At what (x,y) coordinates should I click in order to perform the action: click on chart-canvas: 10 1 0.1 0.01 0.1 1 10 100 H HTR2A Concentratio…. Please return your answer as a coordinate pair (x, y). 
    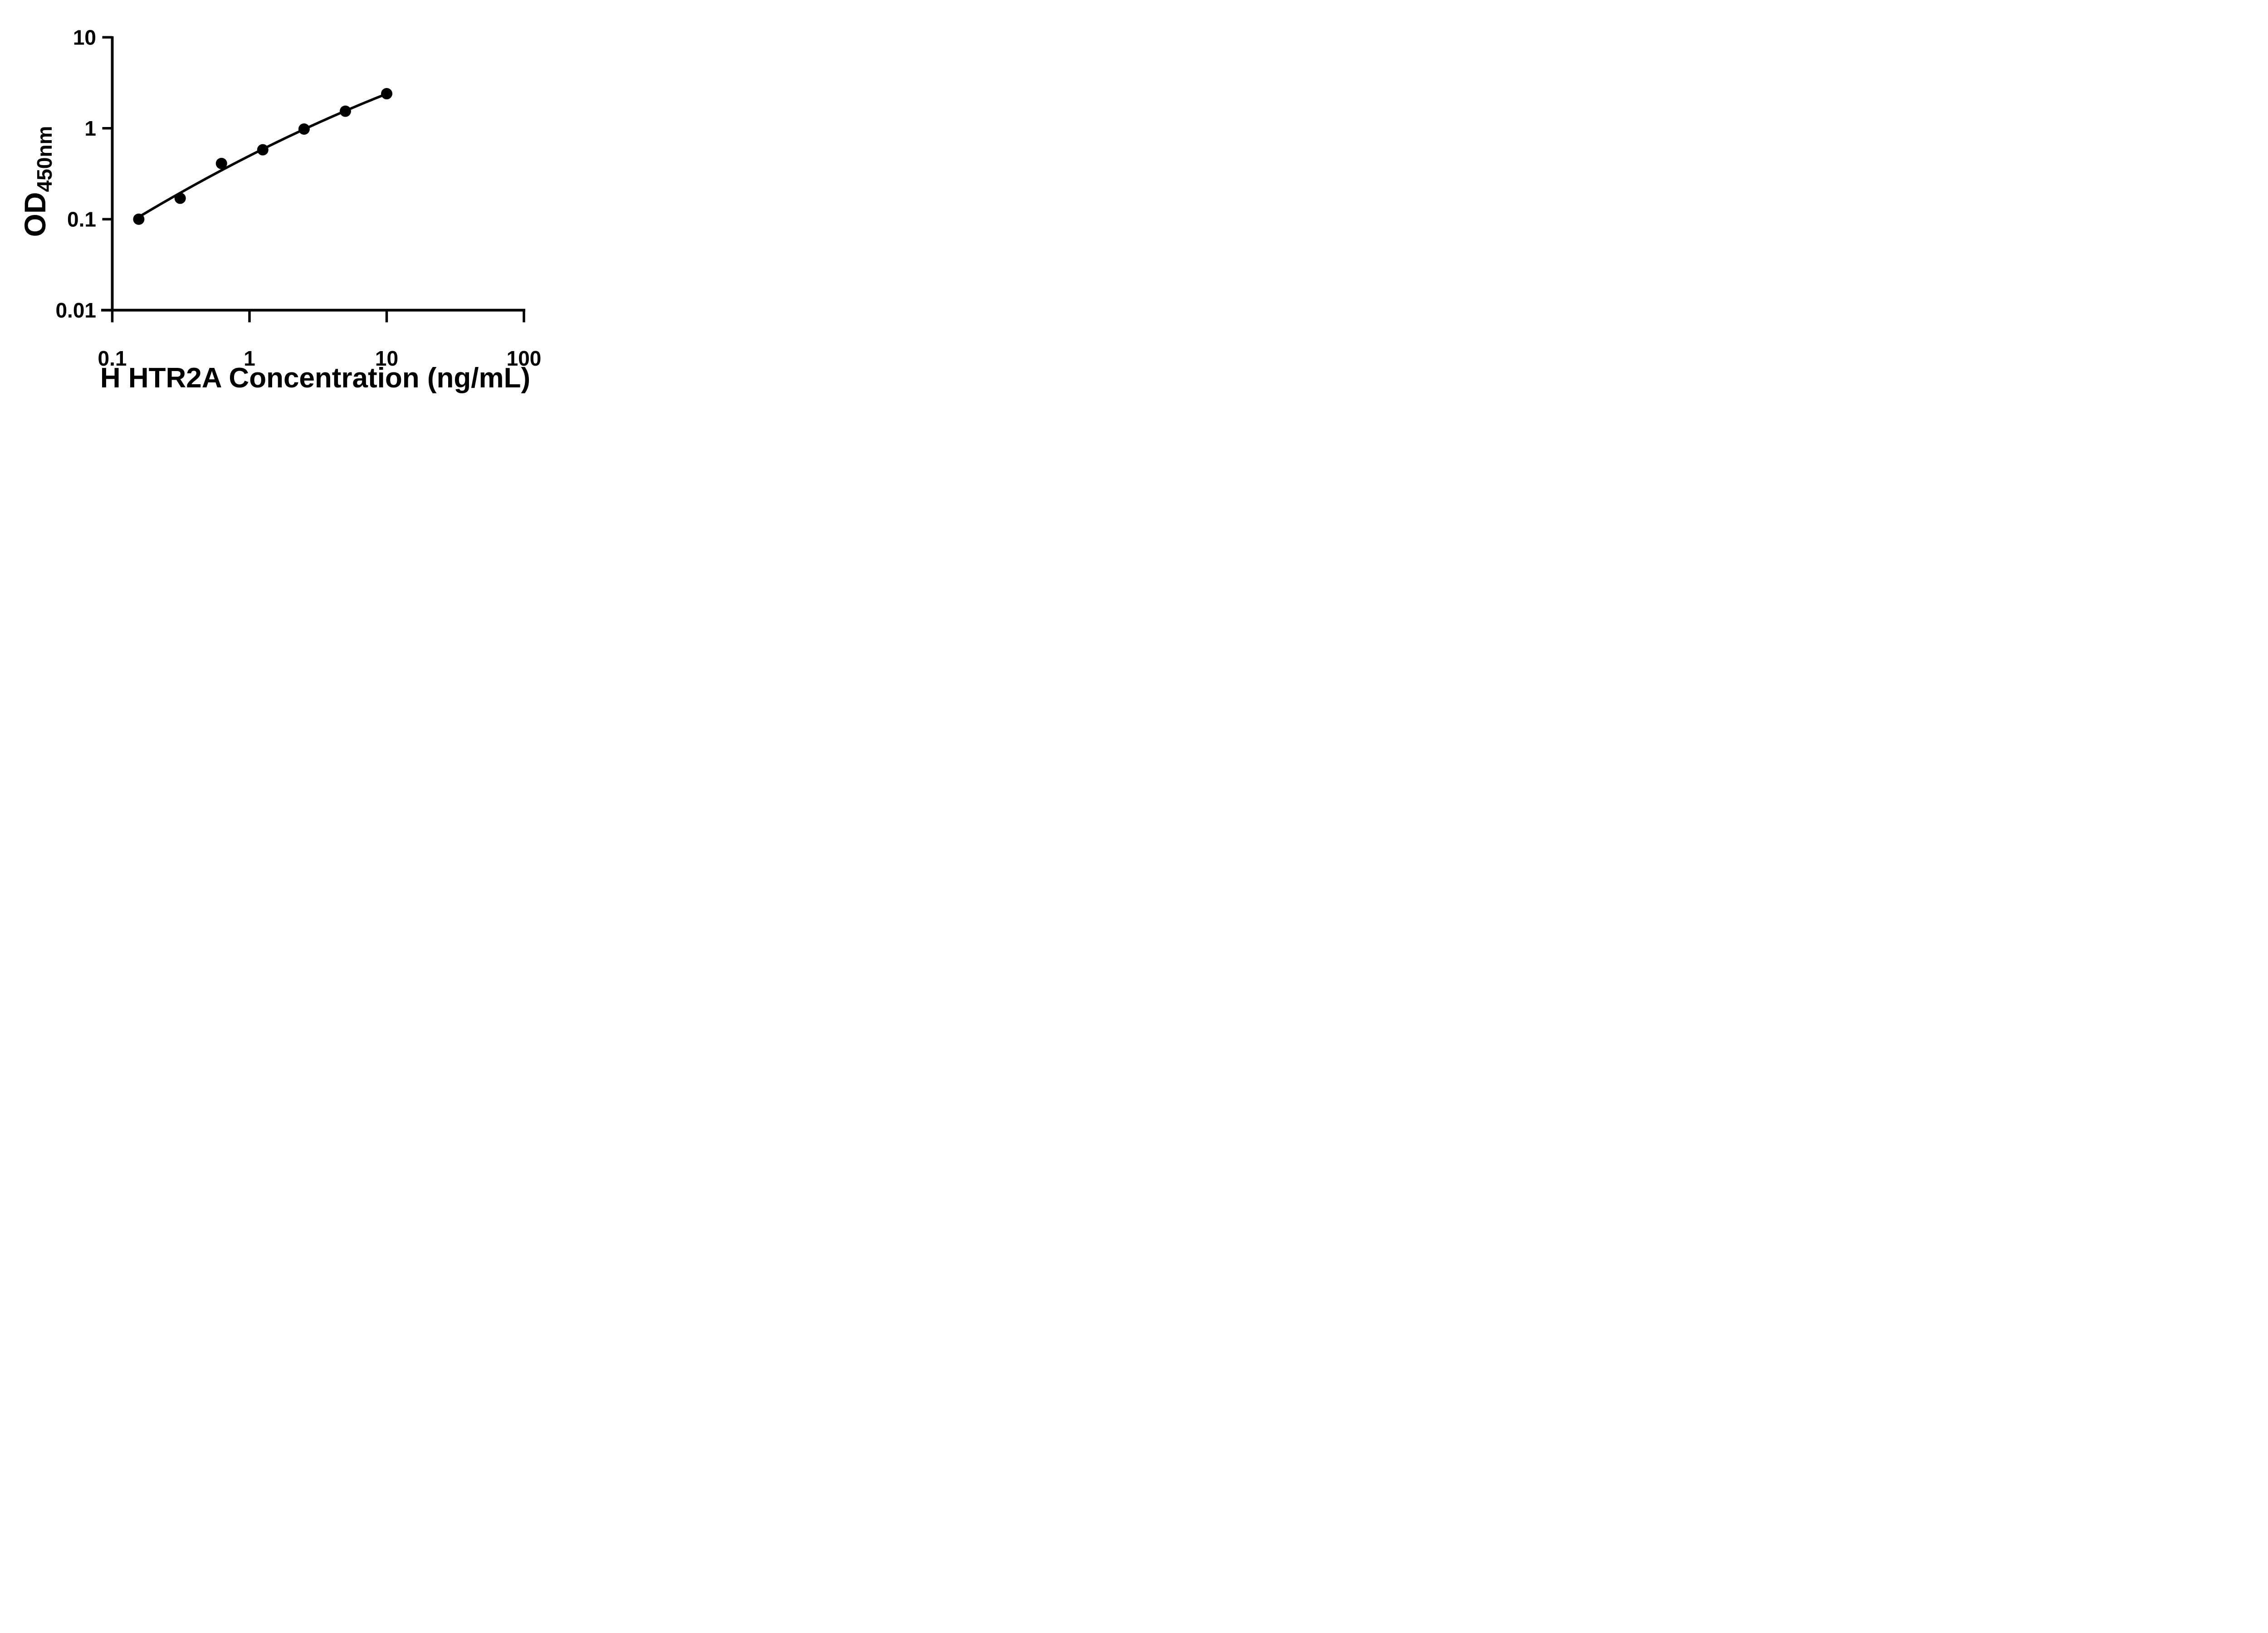
    Looking at the image, I should click on (279, 209).